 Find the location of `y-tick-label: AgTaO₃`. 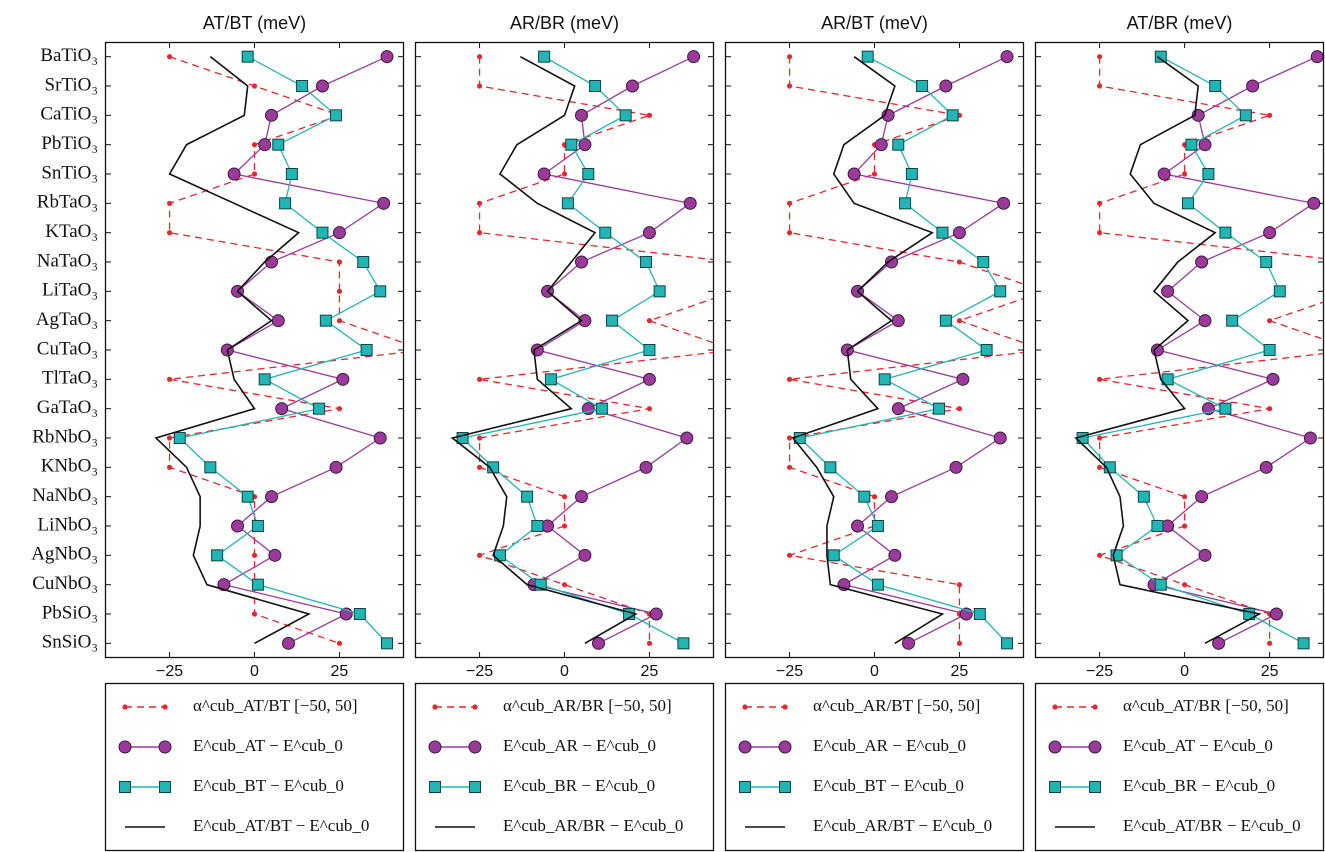

y-tick-label: AgTaO₃ is located at coordinates (67, 319).